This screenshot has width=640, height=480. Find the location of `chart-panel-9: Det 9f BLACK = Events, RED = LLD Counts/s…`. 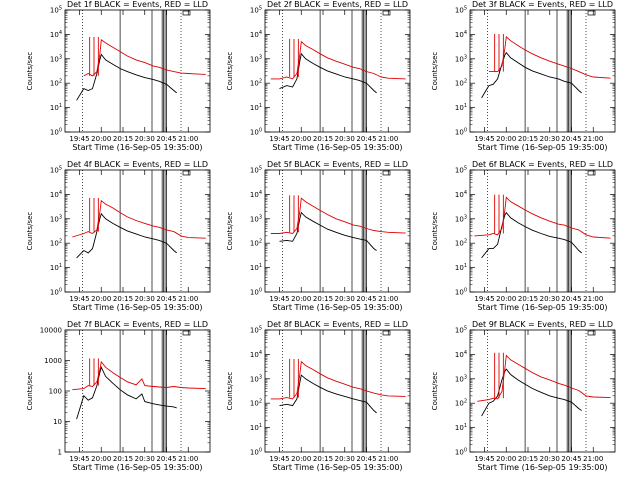

chart-panel-9: Det 9f BLACK = Events, RED = LLD Counts/s… is located at coordinates (523, 396).